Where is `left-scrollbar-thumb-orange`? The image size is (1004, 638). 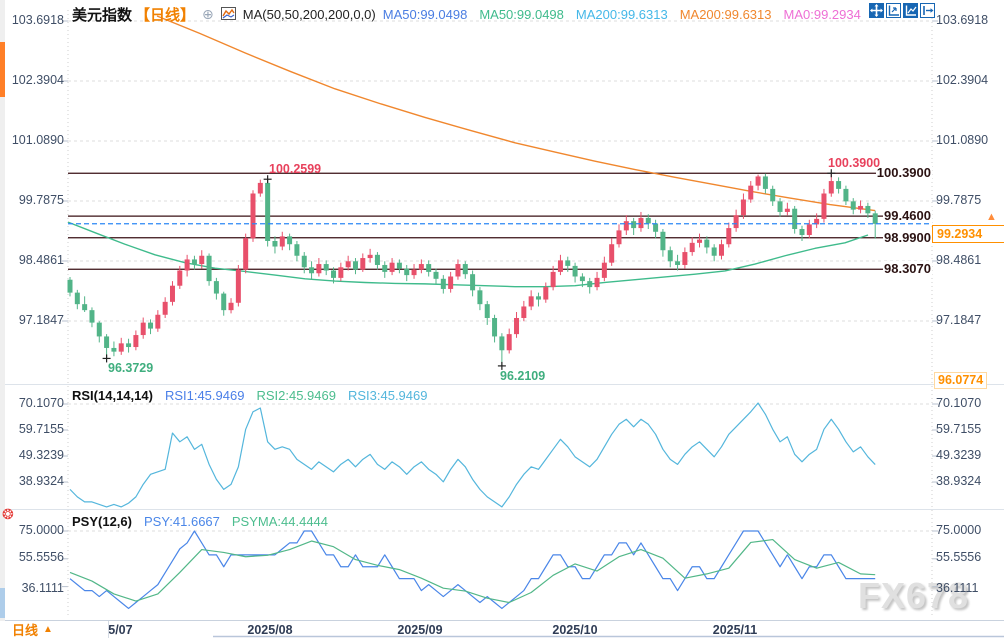 left-scrollbar-thumb-orange is located at coordinates (2, 69).